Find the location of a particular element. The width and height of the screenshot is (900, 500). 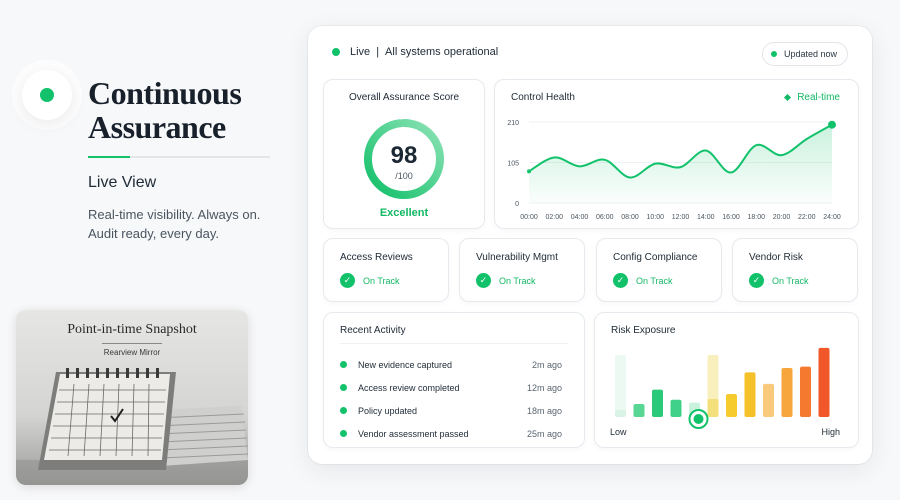

snapshot-photo: Point-in-time Snapshot Rearview Mirror is located at coordinates (132, 397).